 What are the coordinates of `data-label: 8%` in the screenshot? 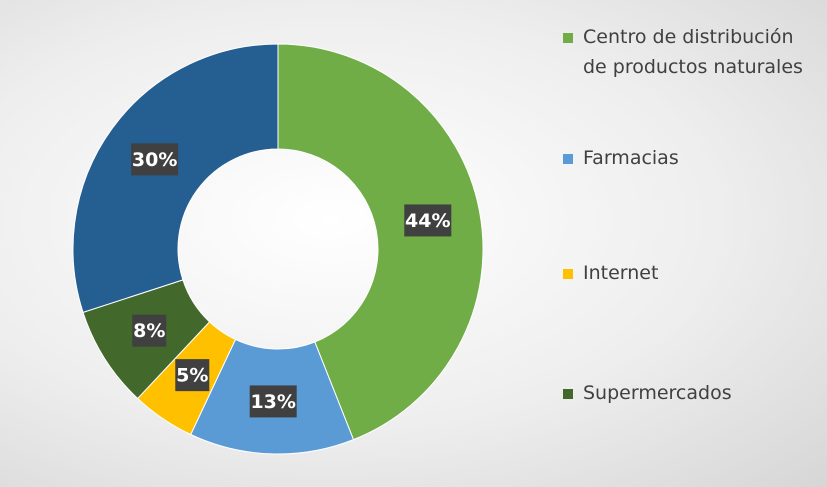 It's located at (149, 331).